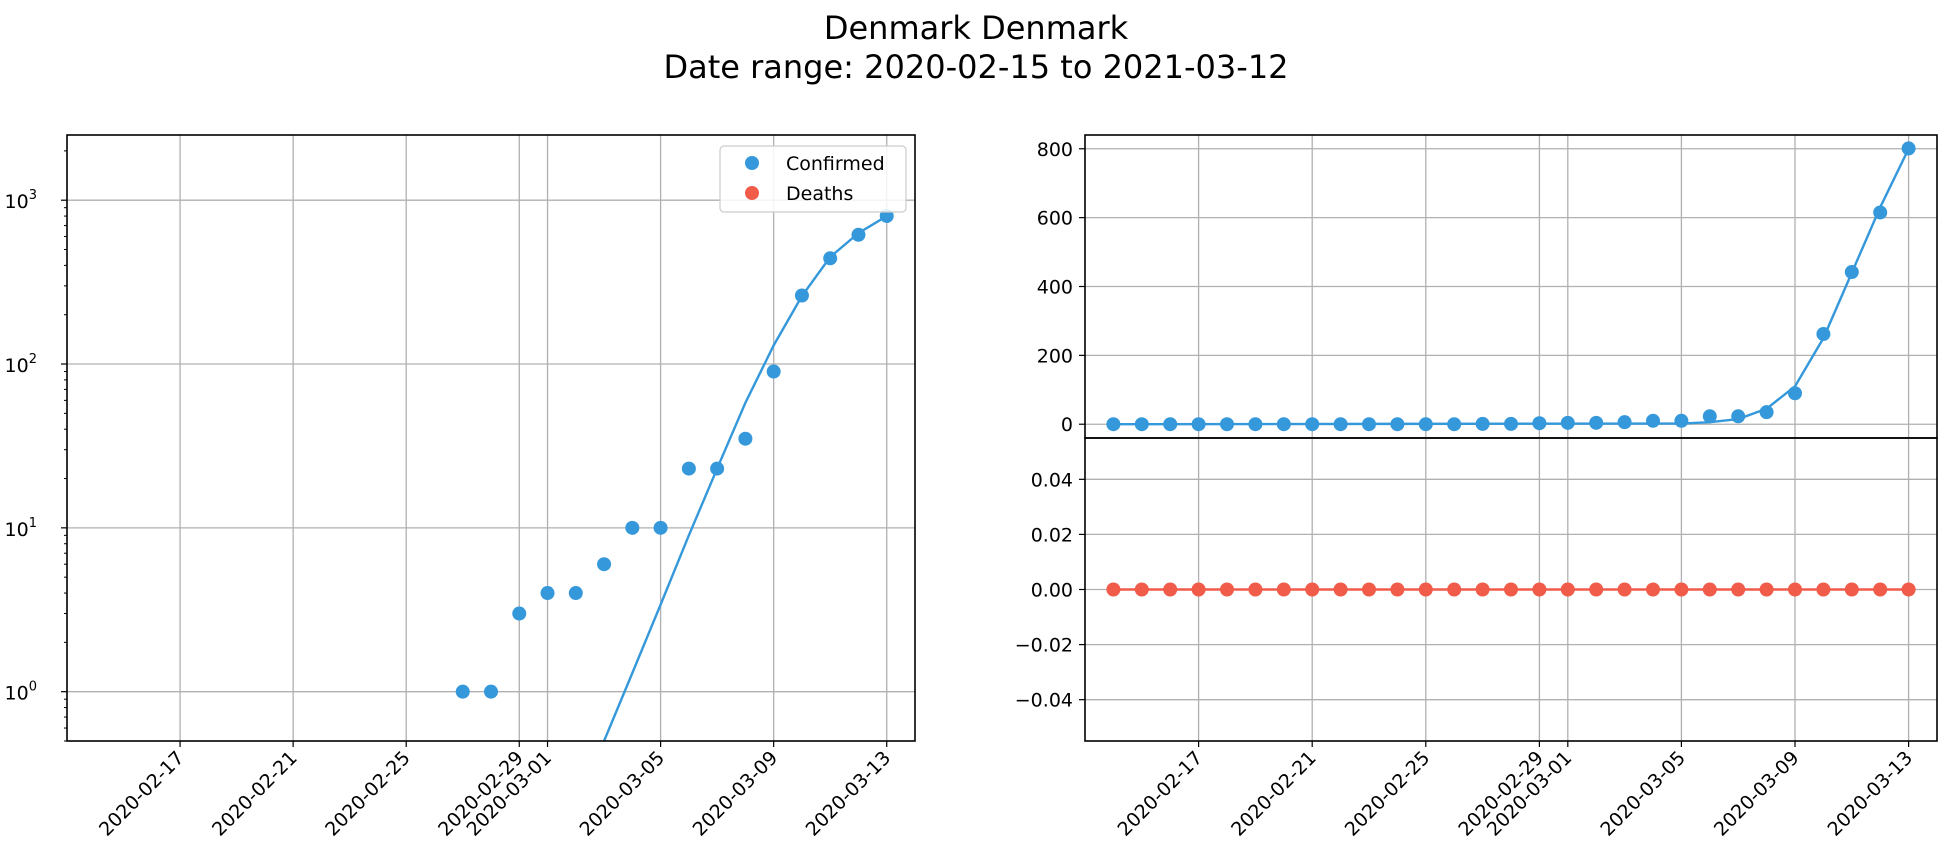 Image resolution: width=1953 pixels, height=868 pixels. Describe the element at coordinates (1044, 646) in the screenshot. I see `y-tick-label: −0.02` at that location.